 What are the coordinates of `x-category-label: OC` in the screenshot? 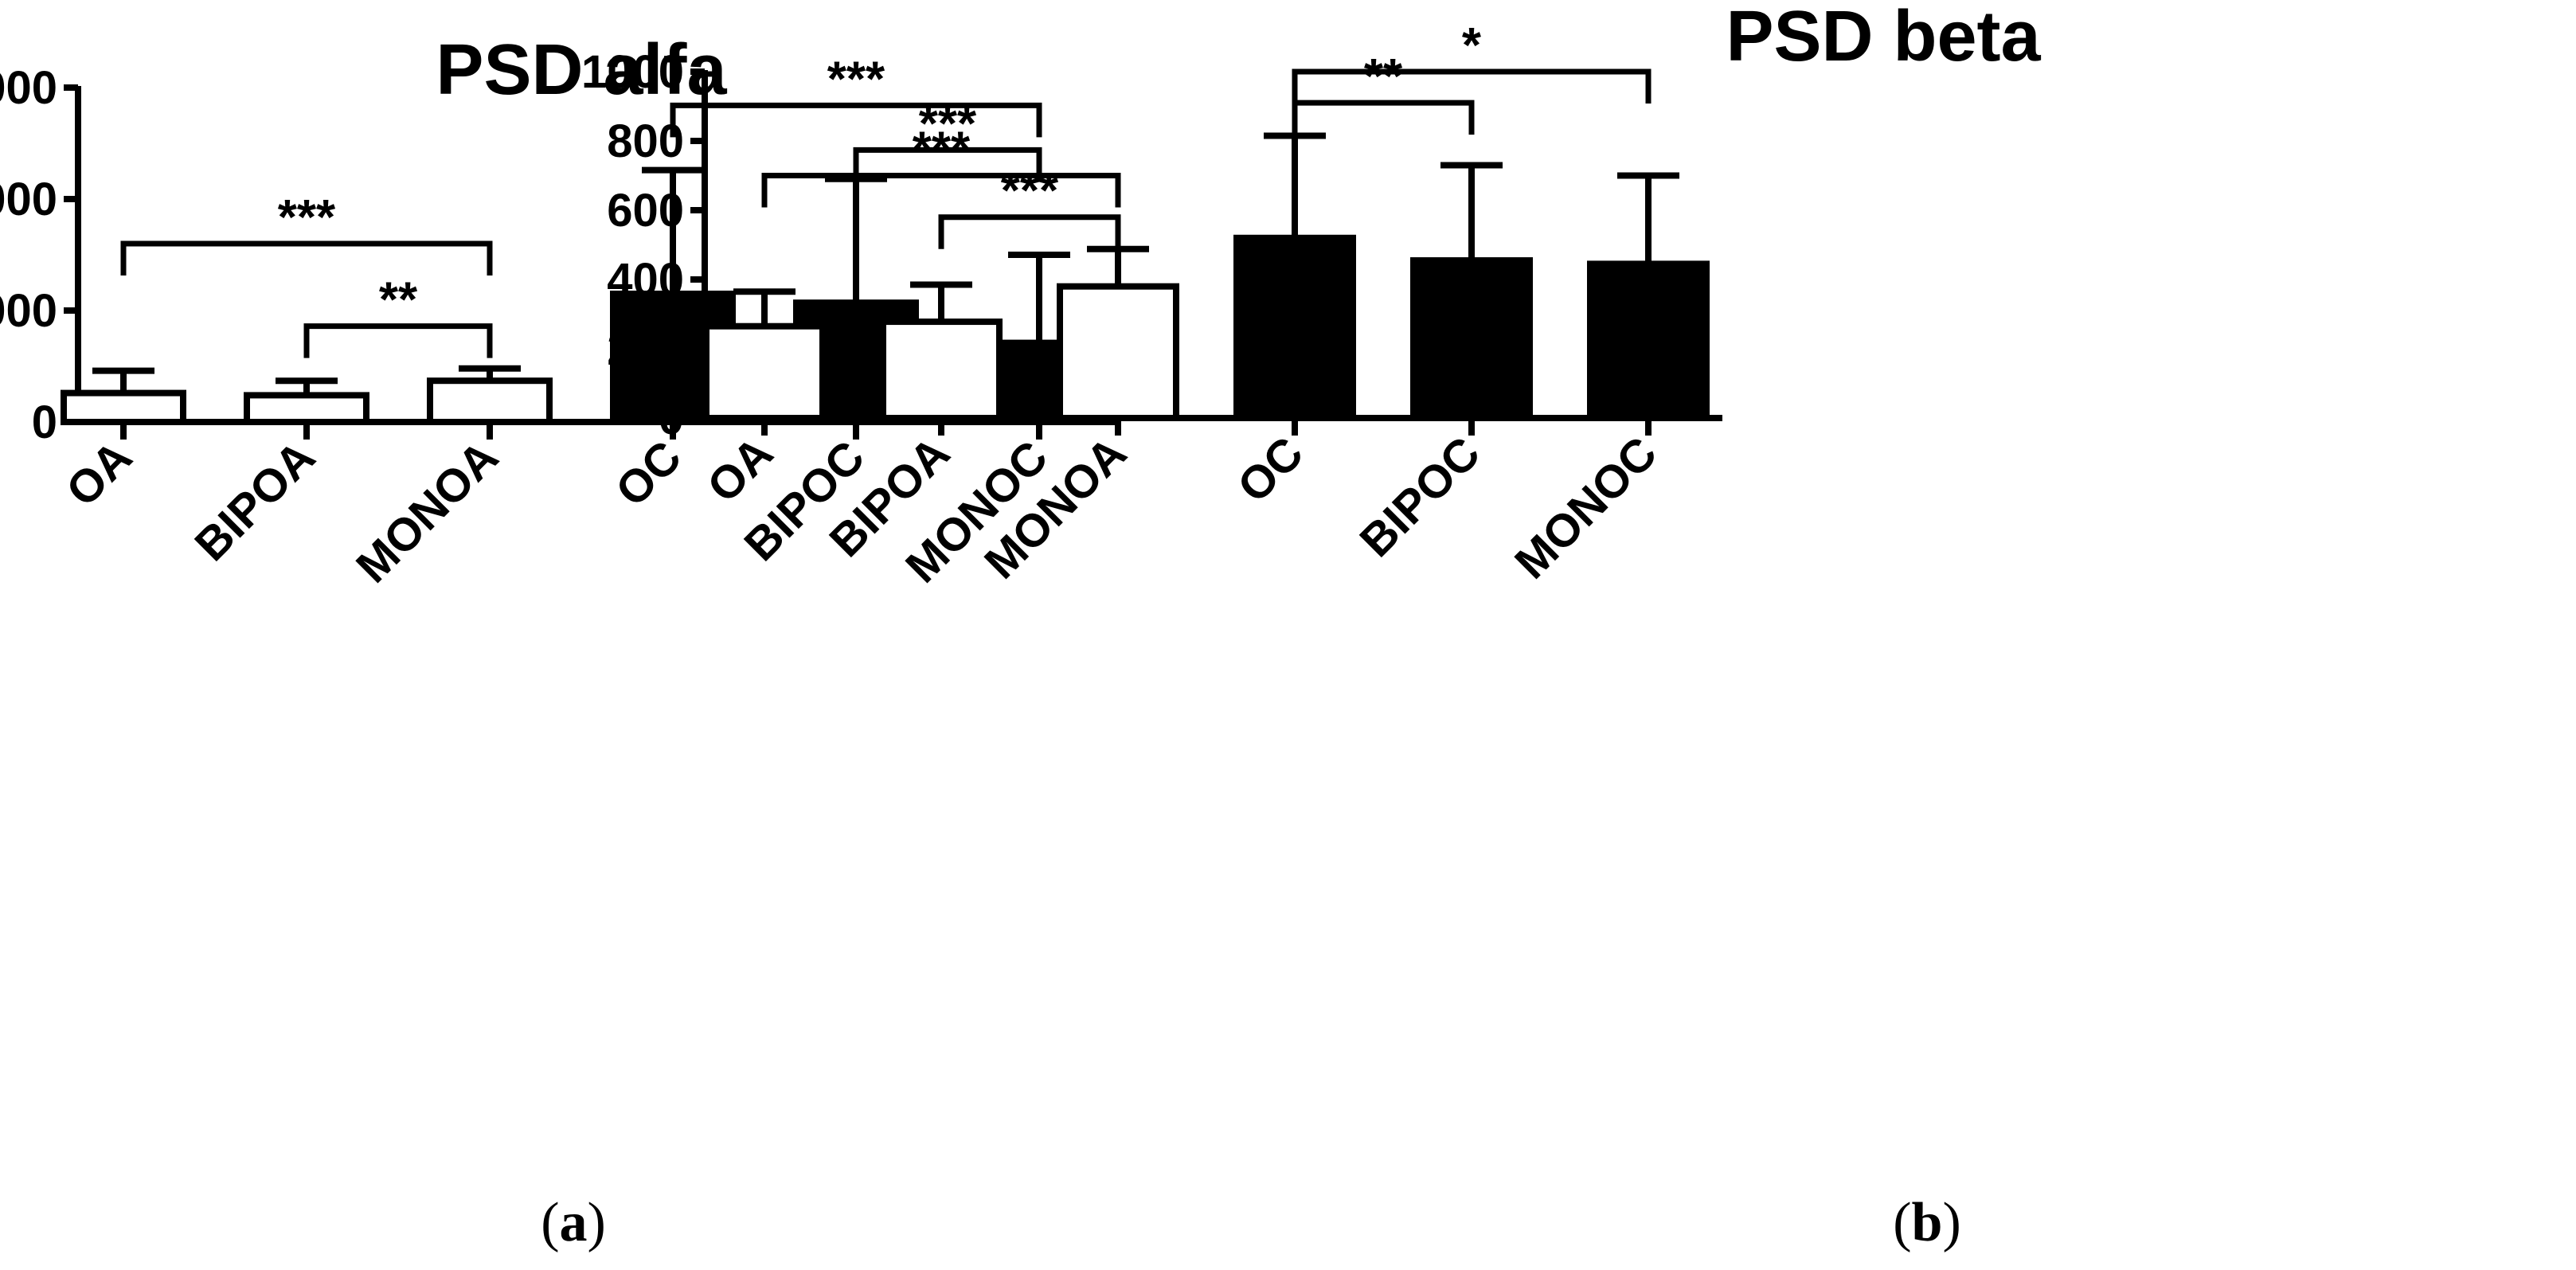 It's located at (1270, 470).